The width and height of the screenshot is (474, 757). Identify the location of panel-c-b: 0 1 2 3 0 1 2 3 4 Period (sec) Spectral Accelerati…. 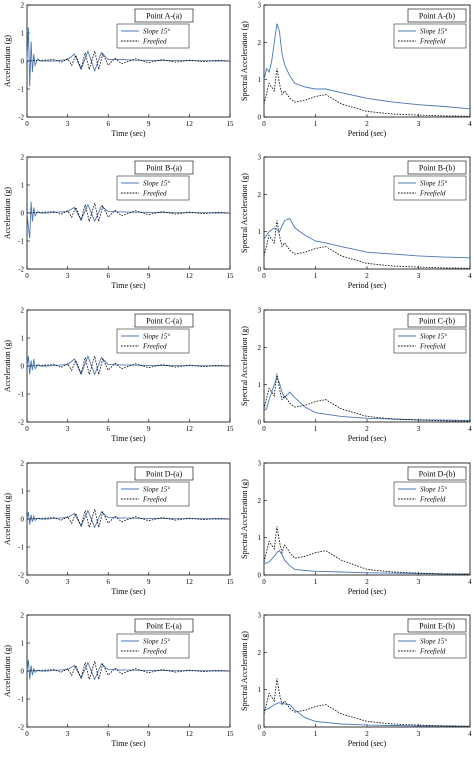
(356, 375).